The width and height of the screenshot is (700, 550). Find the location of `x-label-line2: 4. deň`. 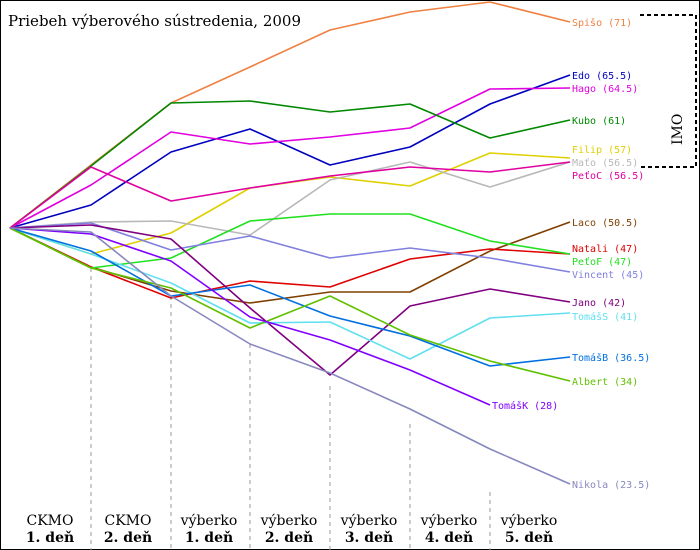

x-label-line2: 4. deň is located at coordinates (449, 538).